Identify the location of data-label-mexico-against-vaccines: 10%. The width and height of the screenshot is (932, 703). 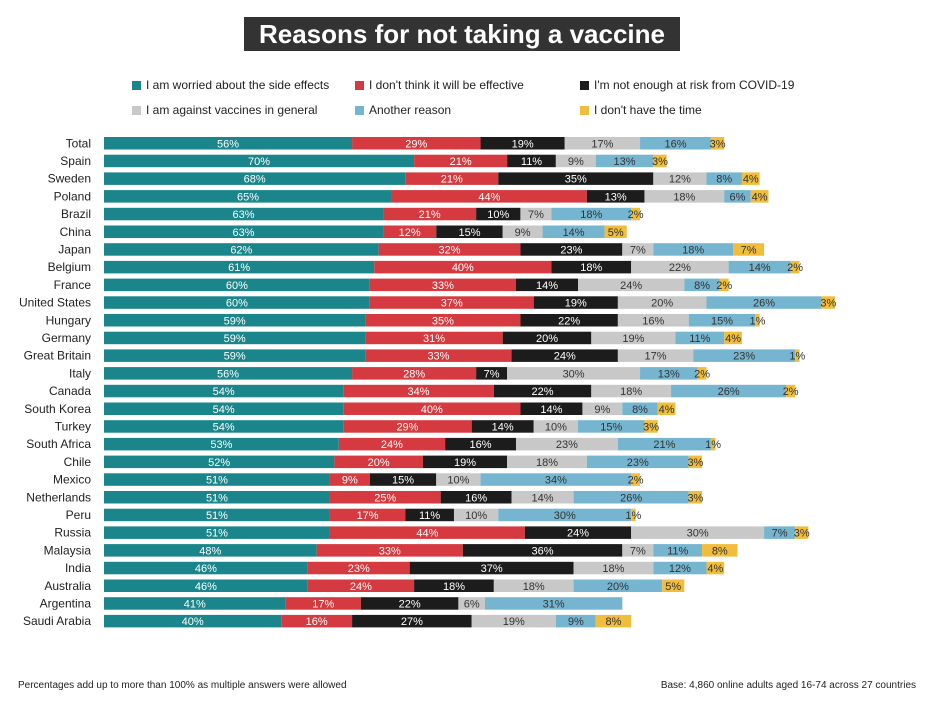
(458, 481).